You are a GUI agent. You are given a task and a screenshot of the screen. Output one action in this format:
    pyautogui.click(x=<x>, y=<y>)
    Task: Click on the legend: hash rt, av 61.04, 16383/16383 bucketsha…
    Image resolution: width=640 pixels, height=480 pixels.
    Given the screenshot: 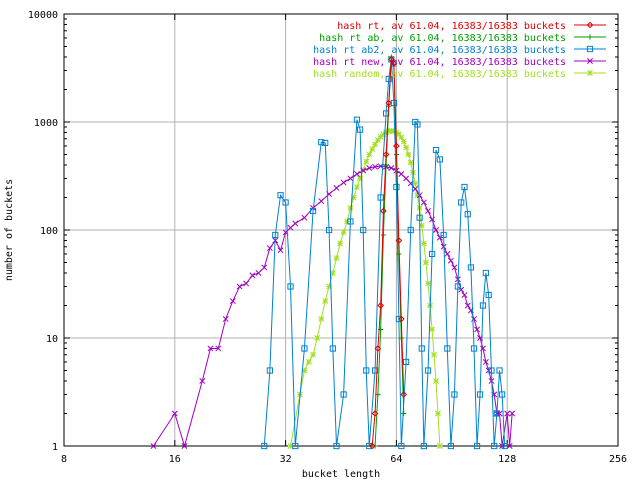 What is the action you would take?
    pyautogui.click(x=459, y=50)
    